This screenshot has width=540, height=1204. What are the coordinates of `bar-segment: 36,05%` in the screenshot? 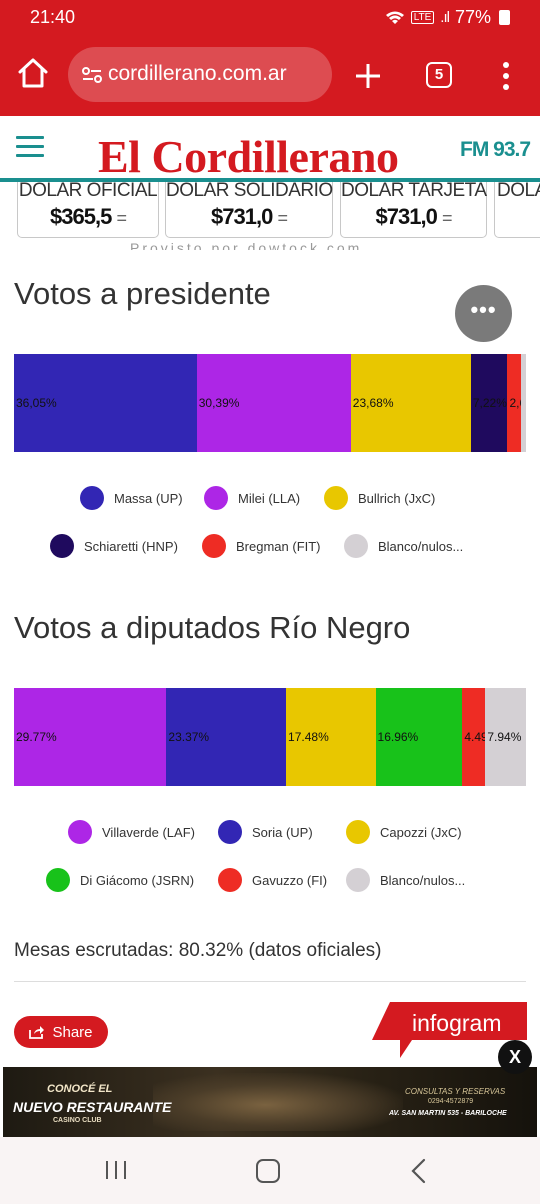 It's located at (105, 403).